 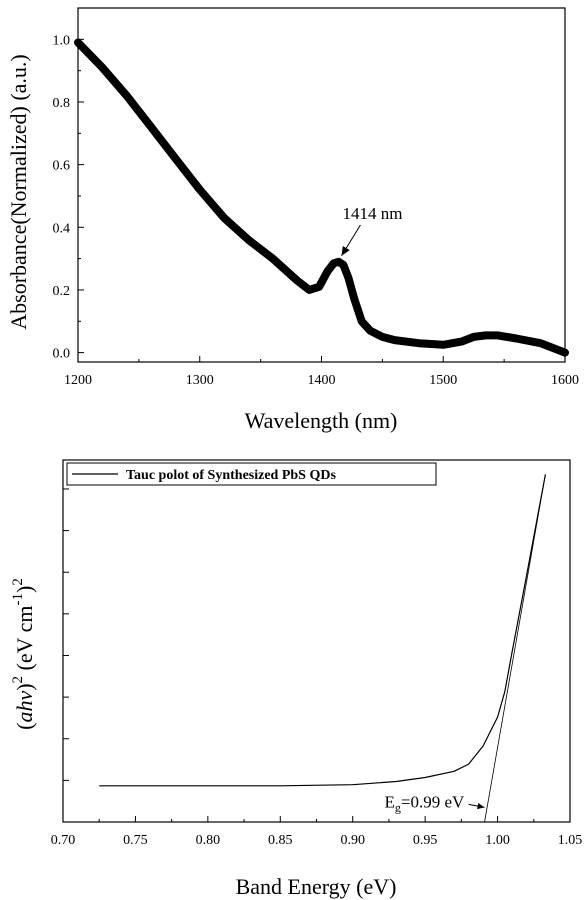 What do you see at coordinates (565, 380) in the screenshot?
I see `x-tick-label: 1600` at bounding box center [565, 380].